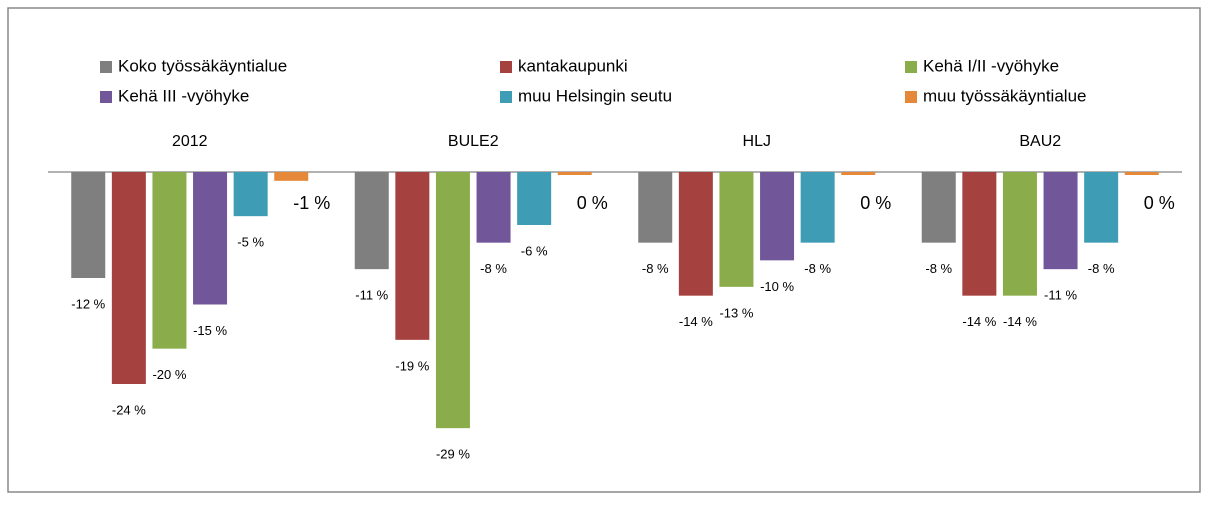 The image size is (1210, 507). Describe the element at coordinates (453, 454) in the screenshot. I see `data-label: -29 %` at that location.